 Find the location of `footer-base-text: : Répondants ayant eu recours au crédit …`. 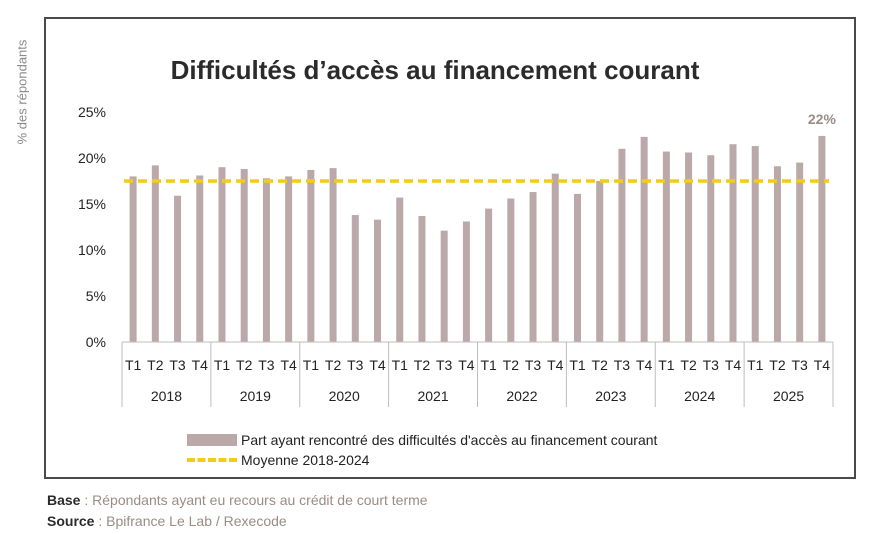

footer-base-text: : Répondants ayant eu recours au crédit … is located at coordinates (254, 500).